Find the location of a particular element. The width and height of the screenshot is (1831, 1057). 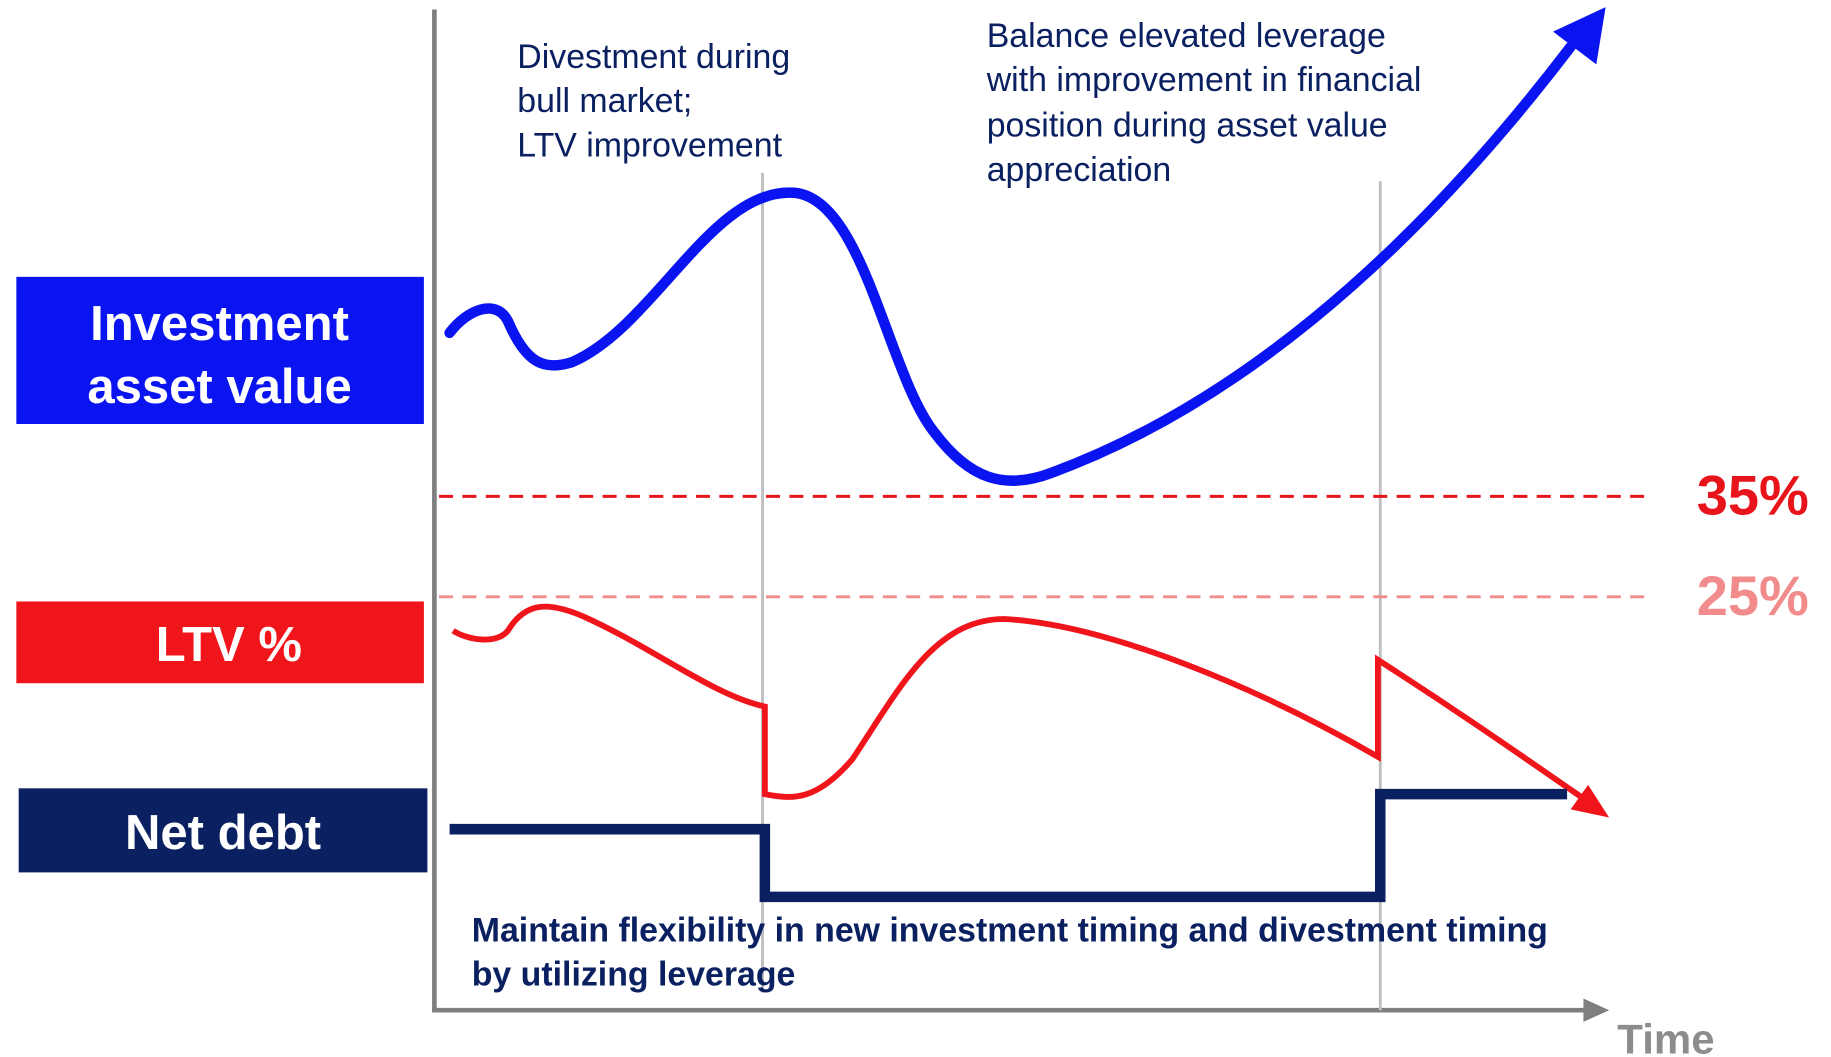

x-axis-arrow is located at coordinates (1596, 1010).